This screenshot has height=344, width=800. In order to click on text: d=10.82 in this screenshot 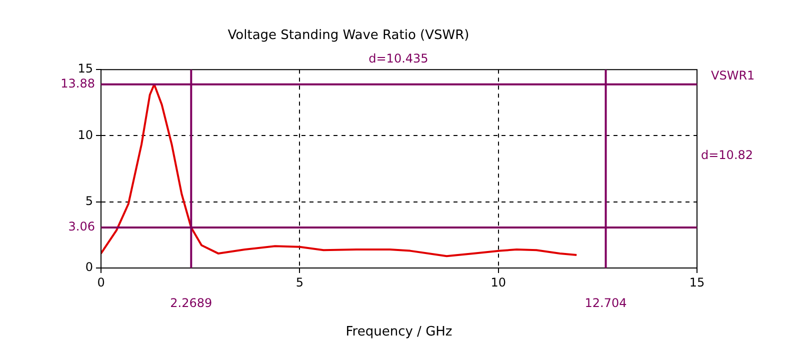, I will do `click(727, 155)`.